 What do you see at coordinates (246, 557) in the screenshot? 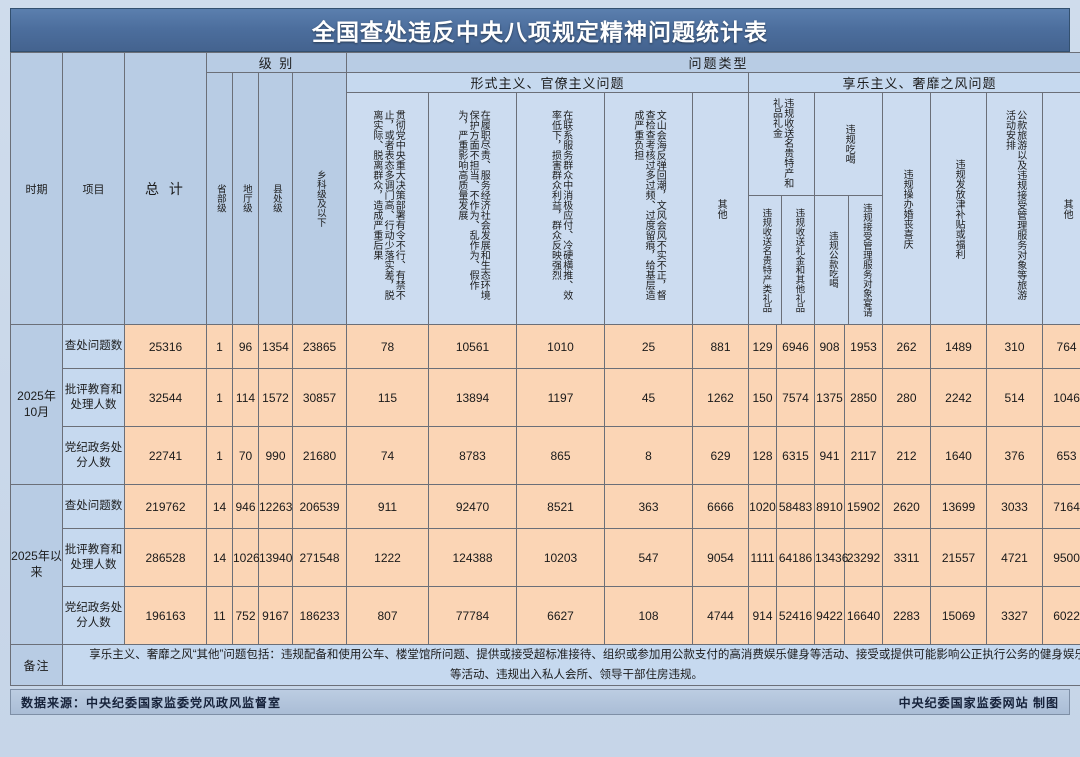
I see `data-cell: 1026` at bounding box center [246, 557].